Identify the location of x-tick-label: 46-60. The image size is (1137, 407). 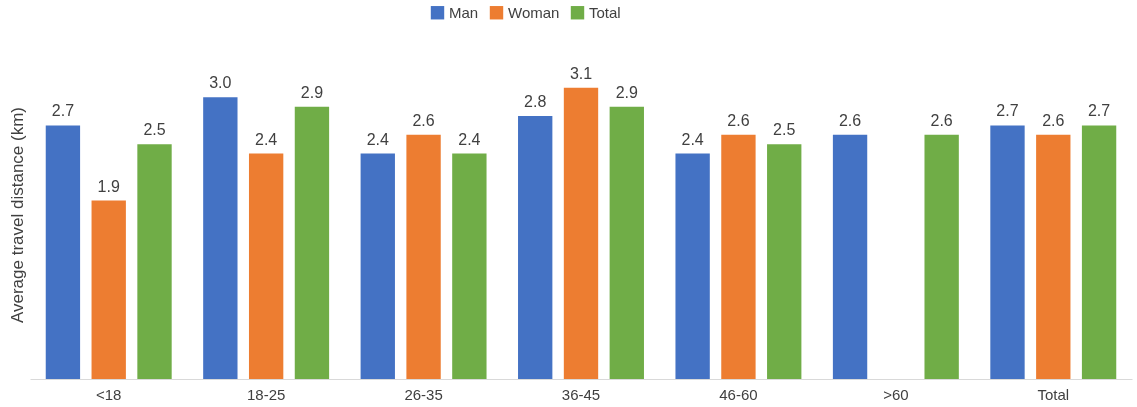
(738, 394).